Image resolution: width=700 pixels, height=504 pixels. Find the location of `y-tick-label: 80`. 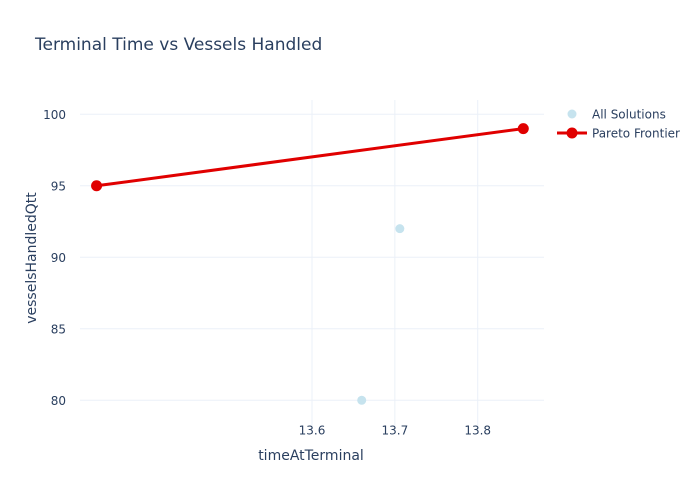

y-tick-label: 80 is located at coordinates (58, 401).